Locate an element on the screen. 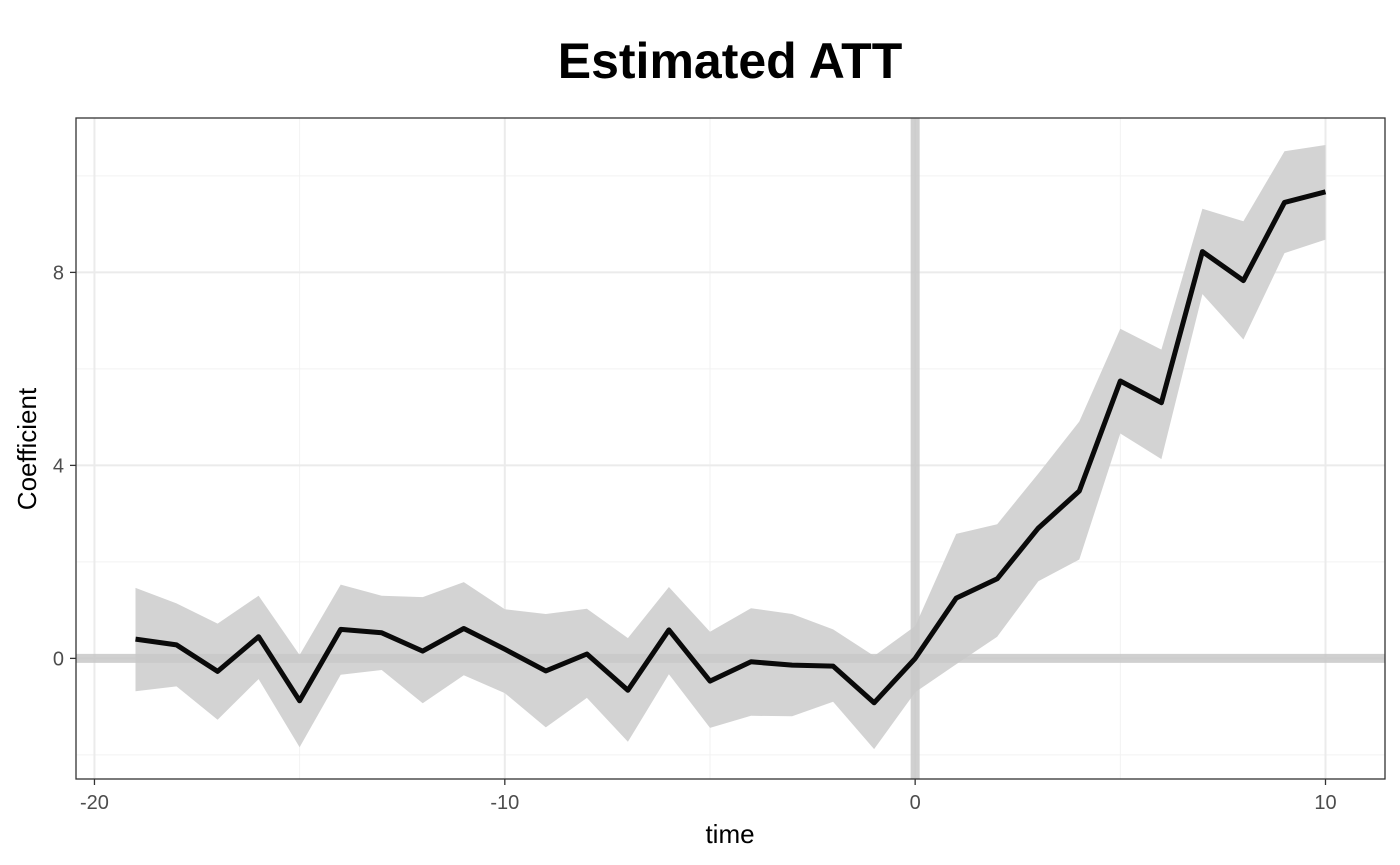 This screenshot has width=1400, height=865. x-axis-title: time is located at coordinates (729, 834).